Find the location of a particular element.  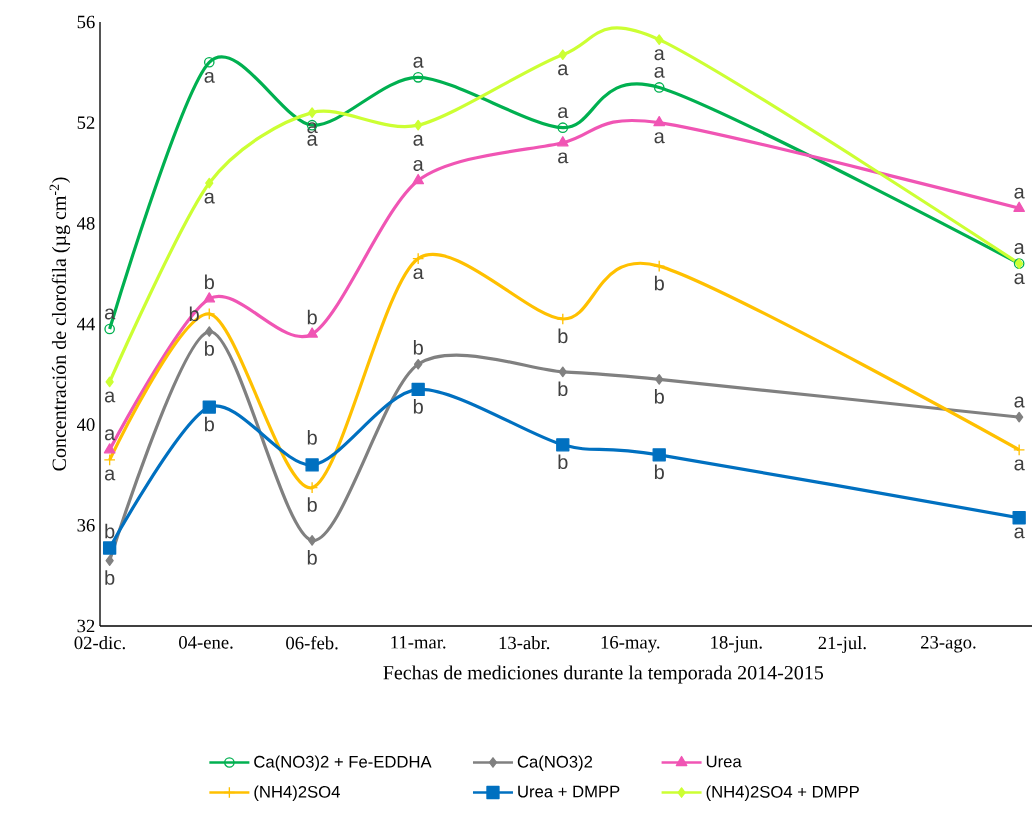

y-tick-label: 36 is located at coordinates (86, 525).